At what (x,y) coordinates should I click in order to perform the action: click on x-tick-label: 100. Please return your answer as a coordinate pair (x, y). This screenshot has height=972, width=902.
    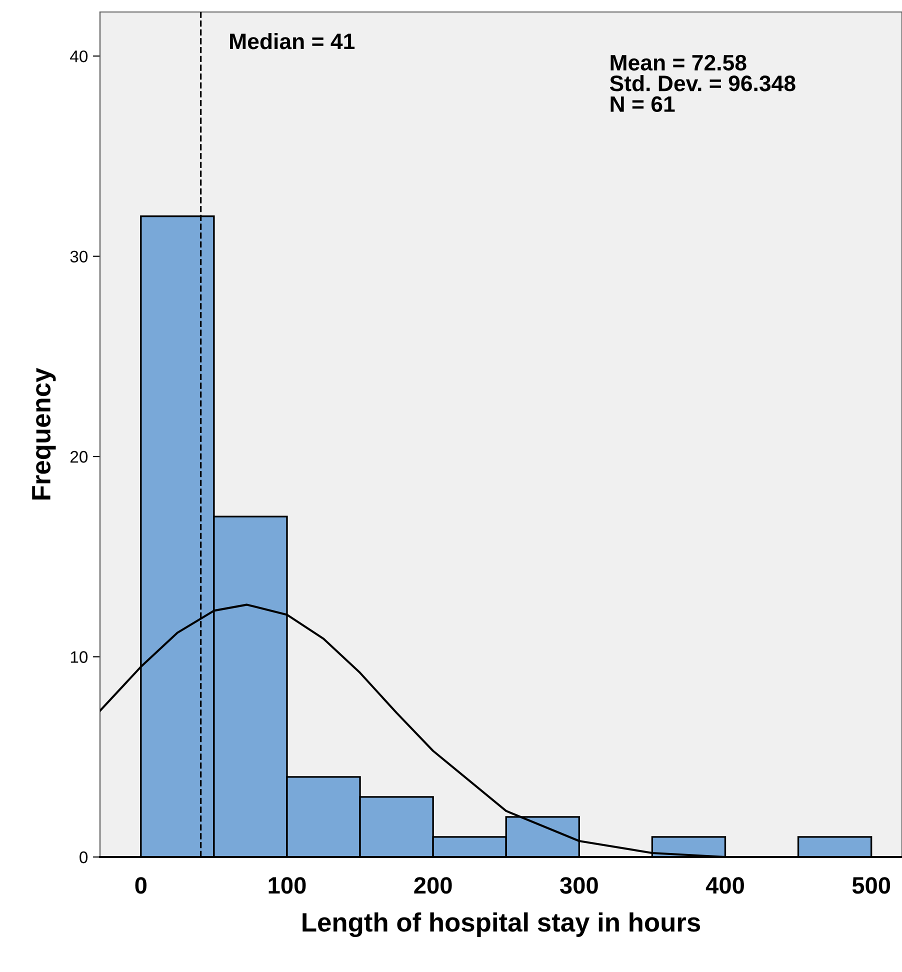
    Looking at the image, I should click on (287, 885).